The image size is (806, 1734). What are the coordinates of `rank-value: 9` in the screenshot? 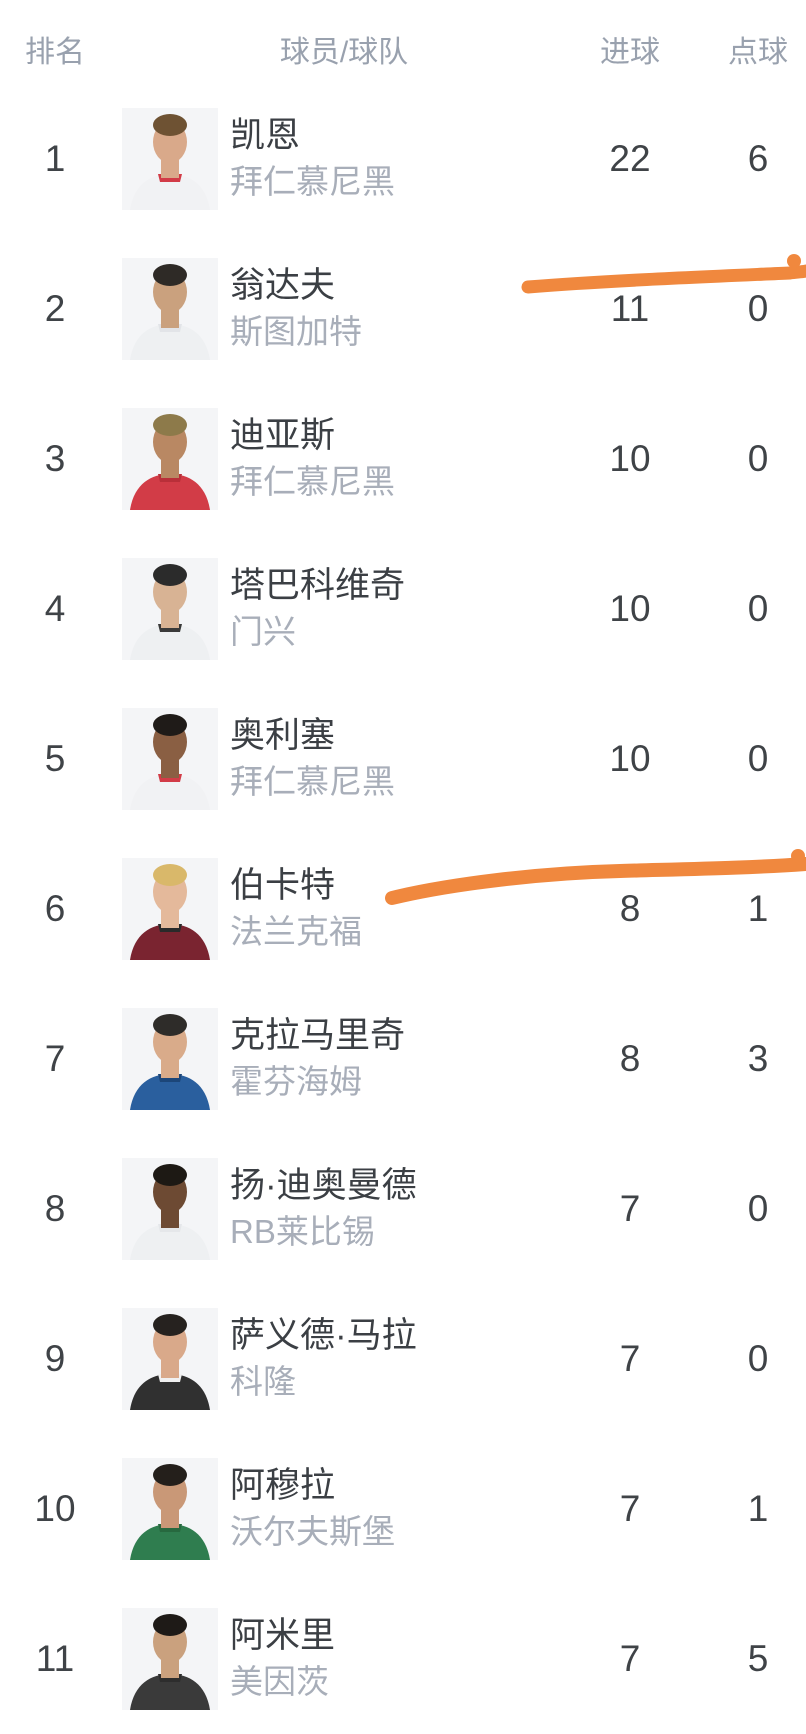 It's located at (55, 1358).